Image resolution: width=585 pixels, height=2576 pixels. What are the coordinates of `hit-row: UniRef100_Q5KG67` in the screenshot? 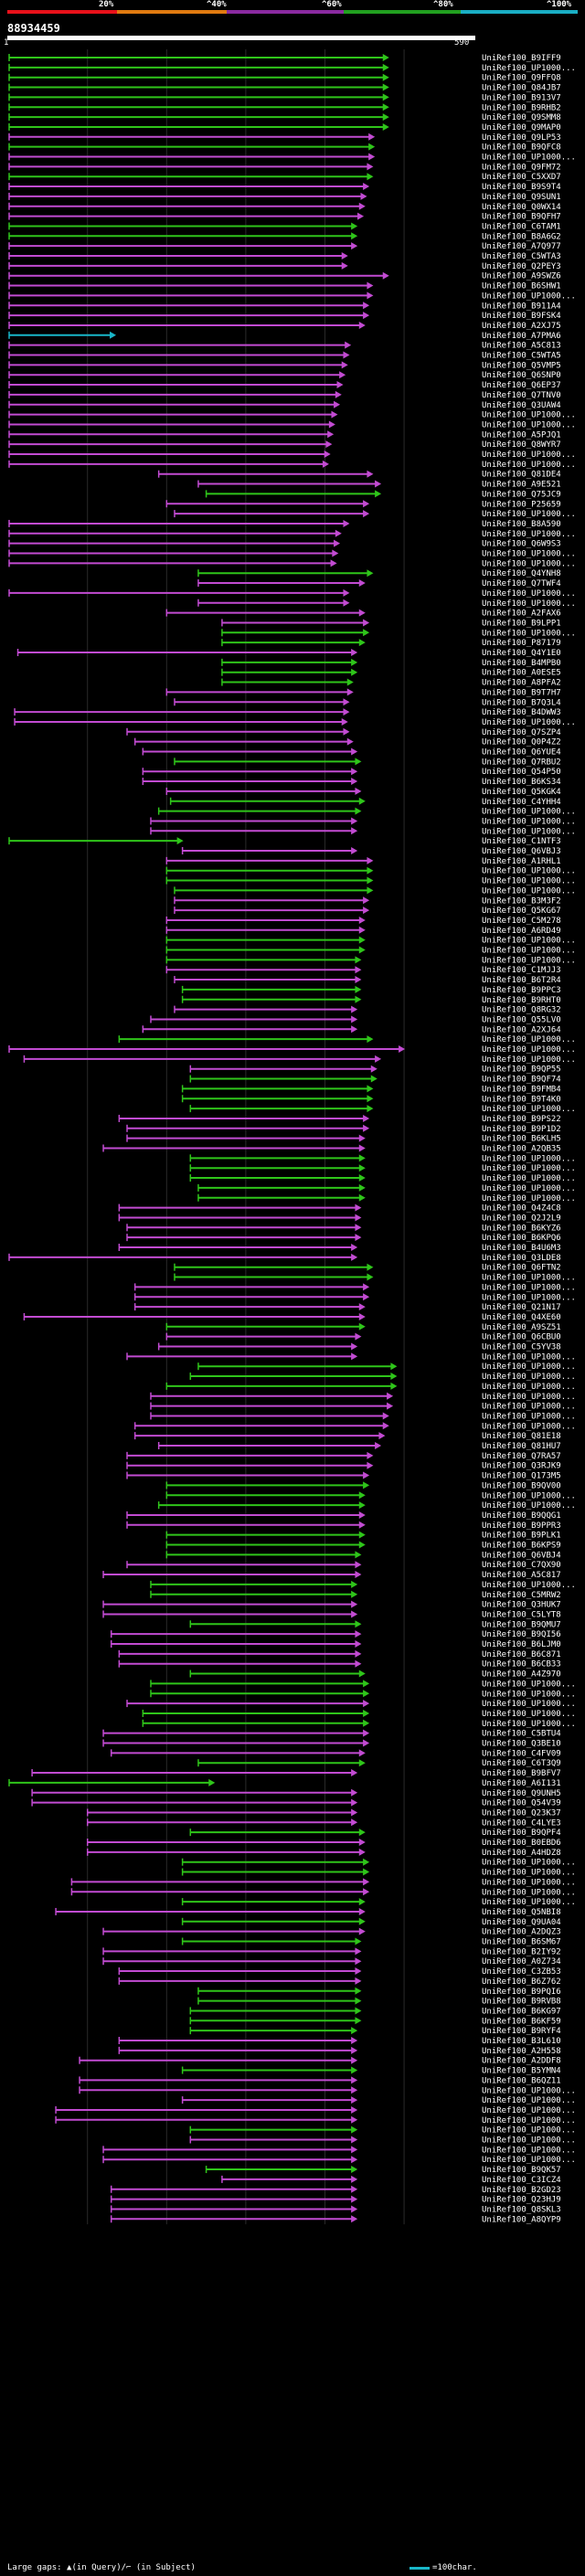 It's located at (368, 911).